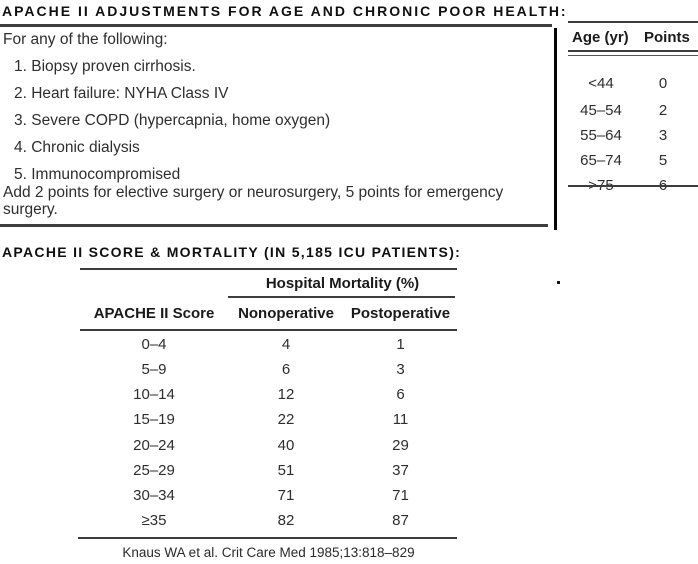 This screenshot has height=564, width=698. I want to click on postoperative-cell: 71, so click(400, 495).